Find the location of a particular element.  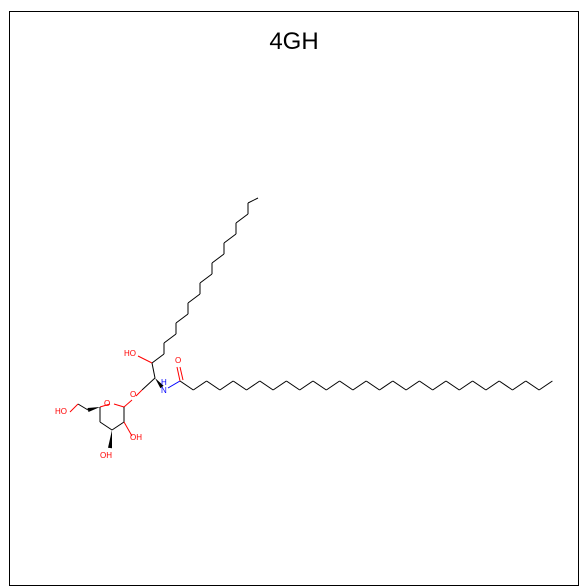

bond-c3-c2 is located at coordinates (153, 370).